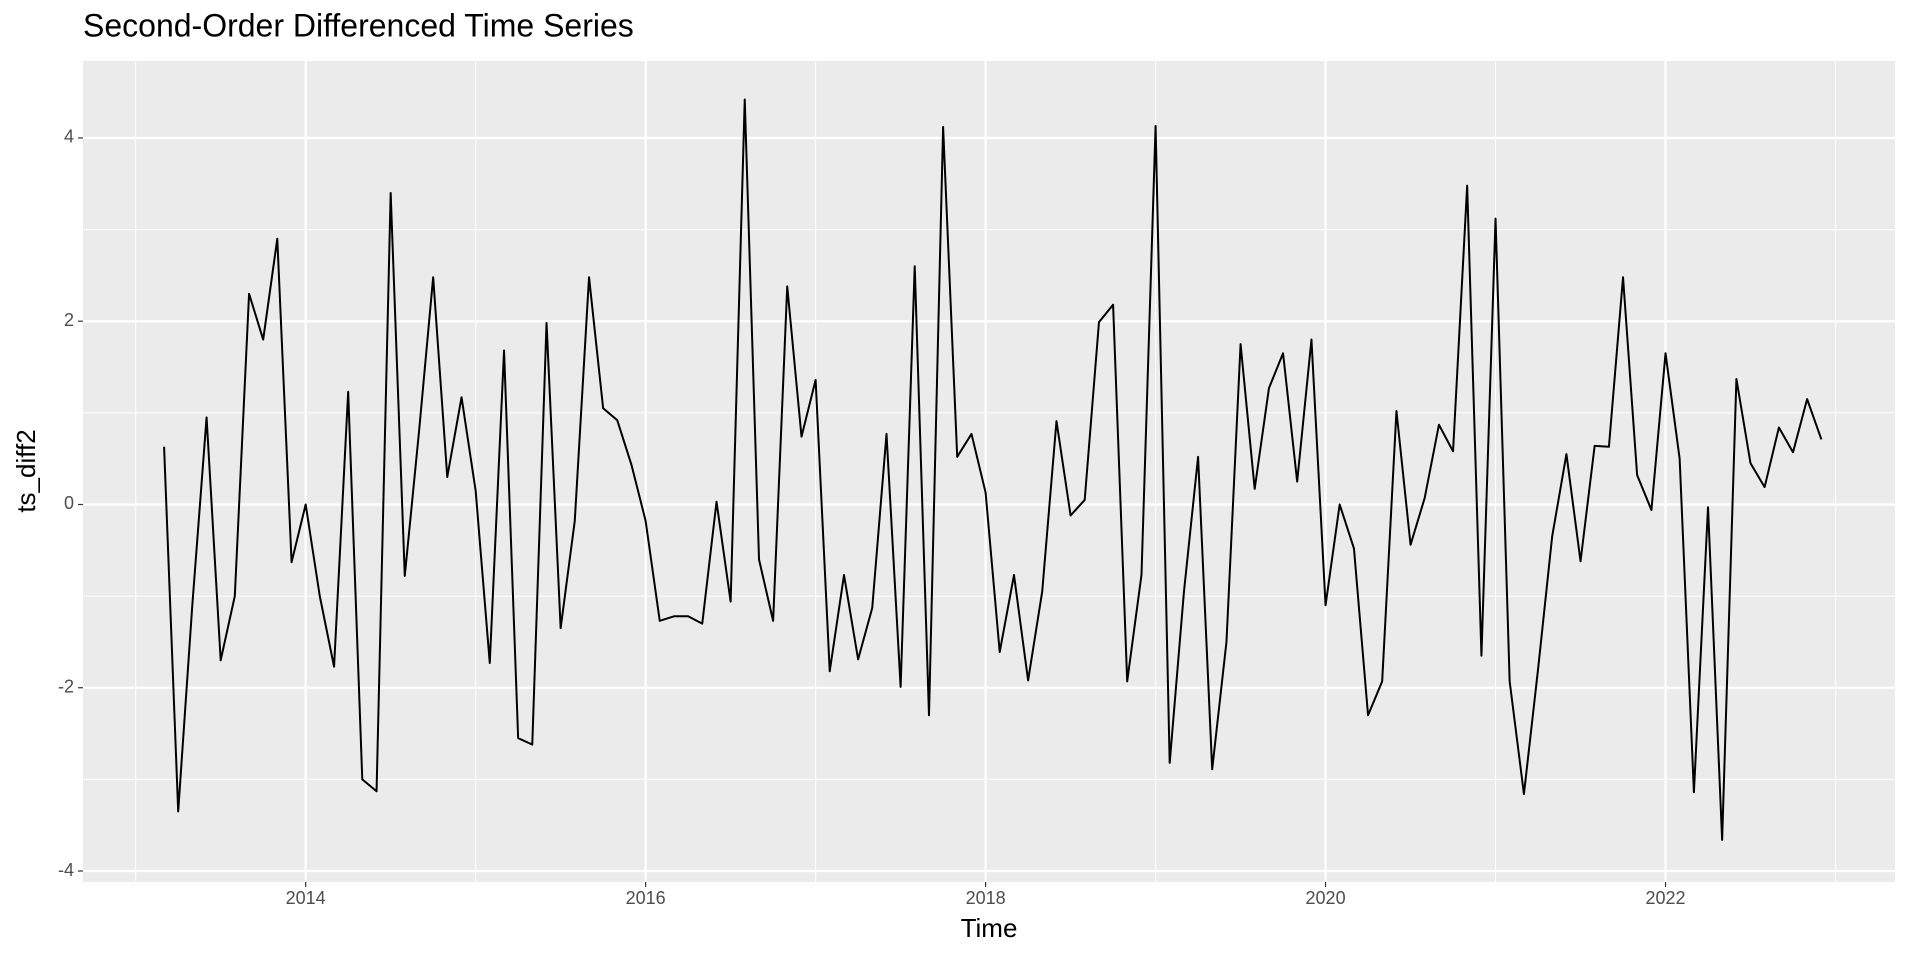 Image resolution: width=1920 pixels, height=960 pixels. Describe the element at coordinates (986, 898) in the screenshot. I see `x-tick-label: 2018` at that location.